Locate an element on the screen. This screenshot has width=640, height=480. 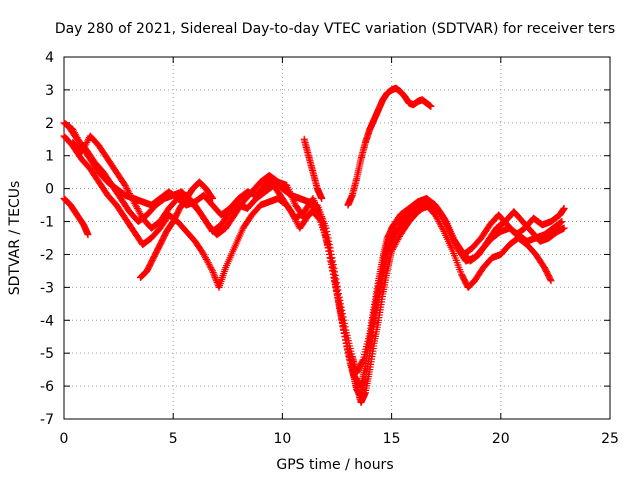
x-tick-label: 5 is located at coordinates (173, 439).